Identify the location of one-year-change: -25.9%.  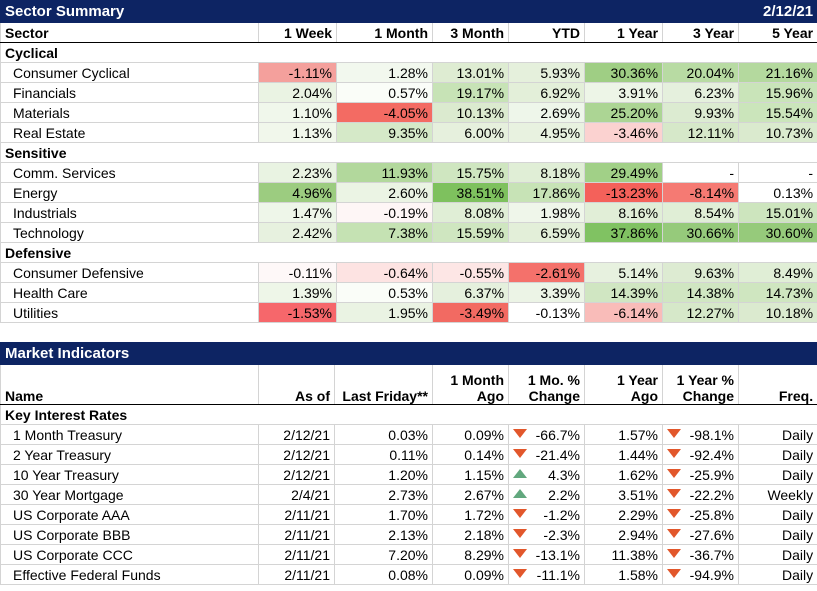
(700, 474).